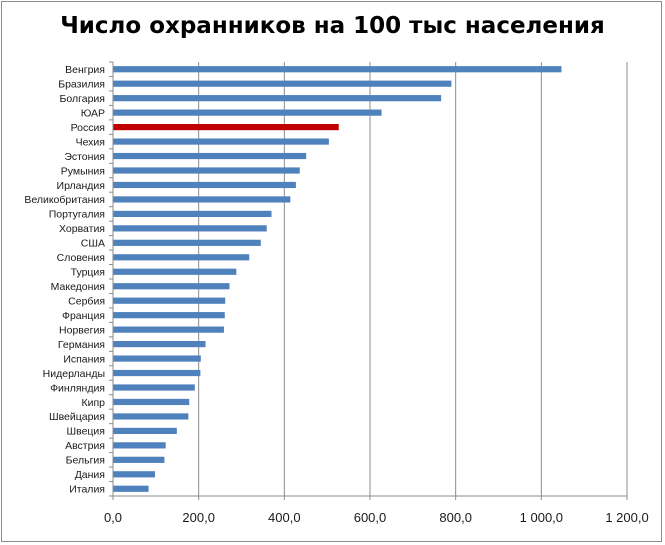 Image resolution: width=665 pixels, height=545 pixels. I want to click on category-label: США, so click(93, 244).